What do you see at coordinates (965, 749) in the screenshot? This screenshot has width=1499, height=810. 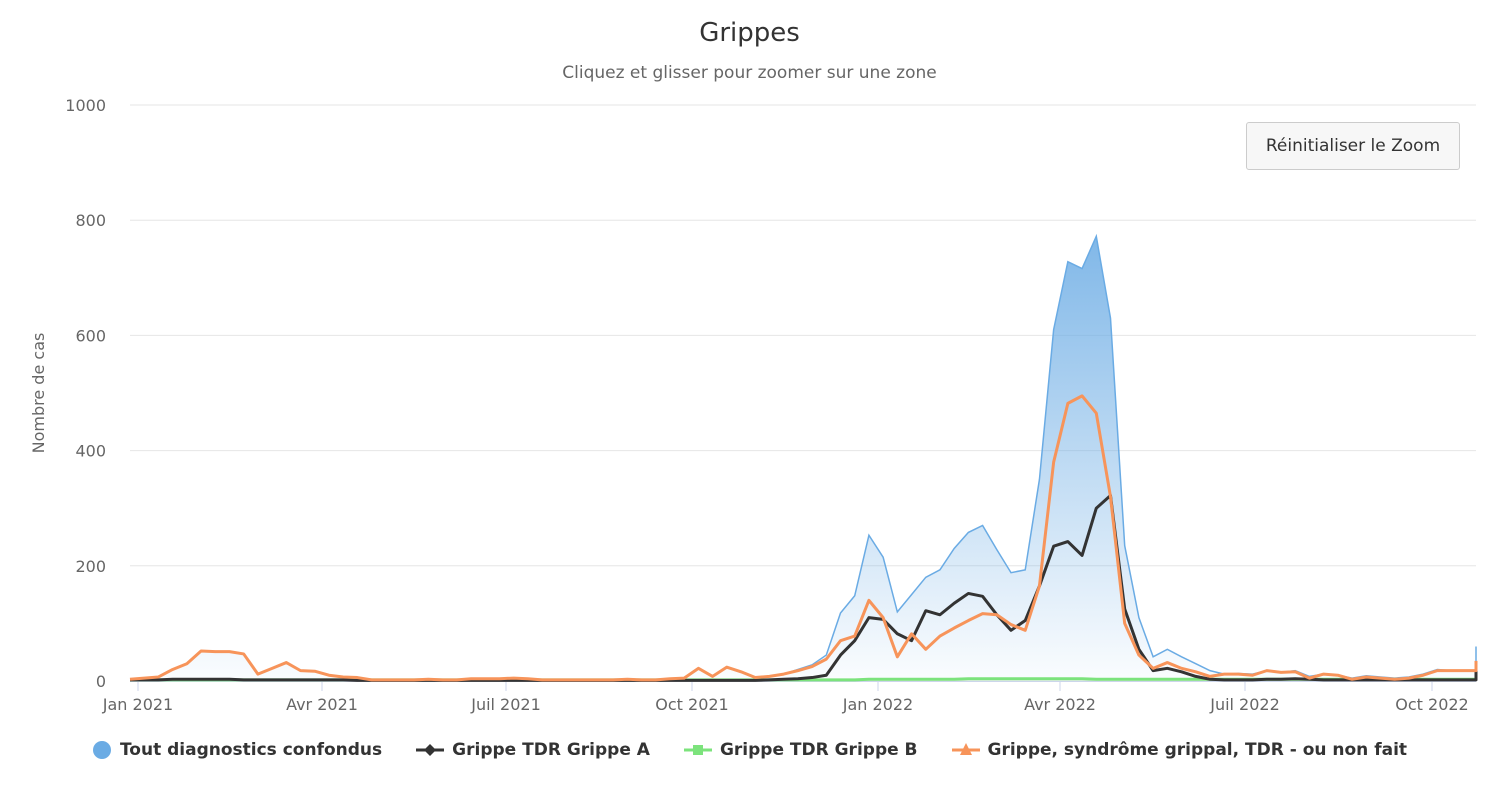 I see `triangle-line-icon` at bounding box center [965, 749].